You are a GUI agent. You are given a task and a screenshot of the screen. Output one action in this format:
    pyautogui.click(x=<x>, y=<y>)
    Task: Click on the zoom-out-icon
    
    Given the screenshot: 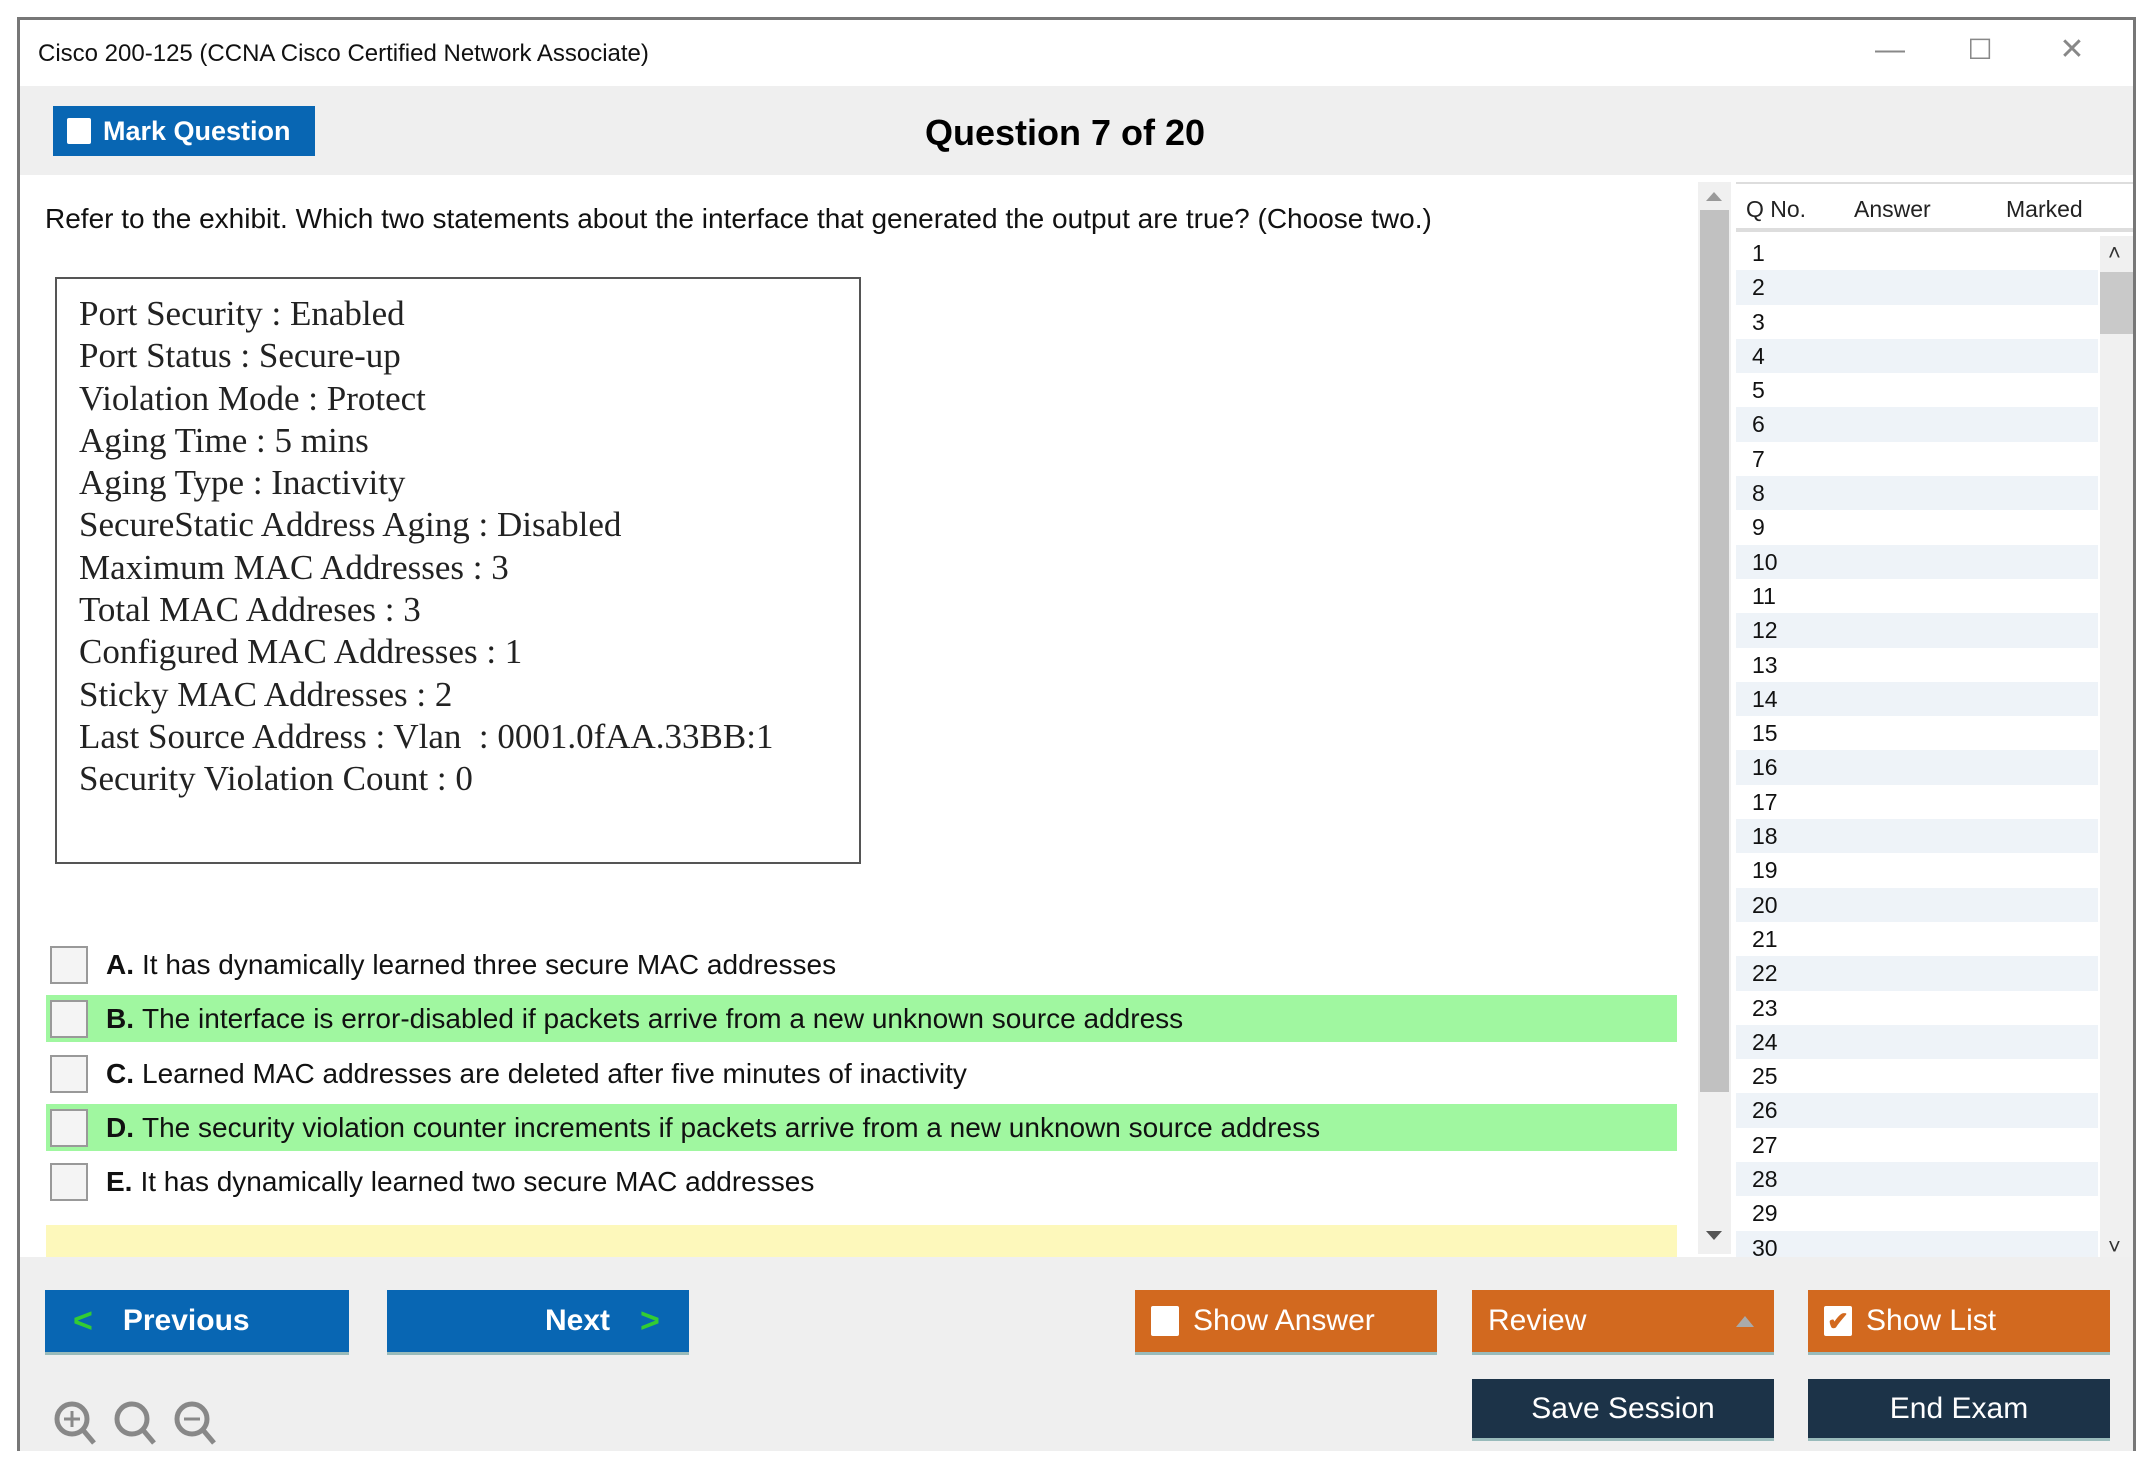 What is the action you would take?
    pyautogui.click(x=195, y=1423)
    